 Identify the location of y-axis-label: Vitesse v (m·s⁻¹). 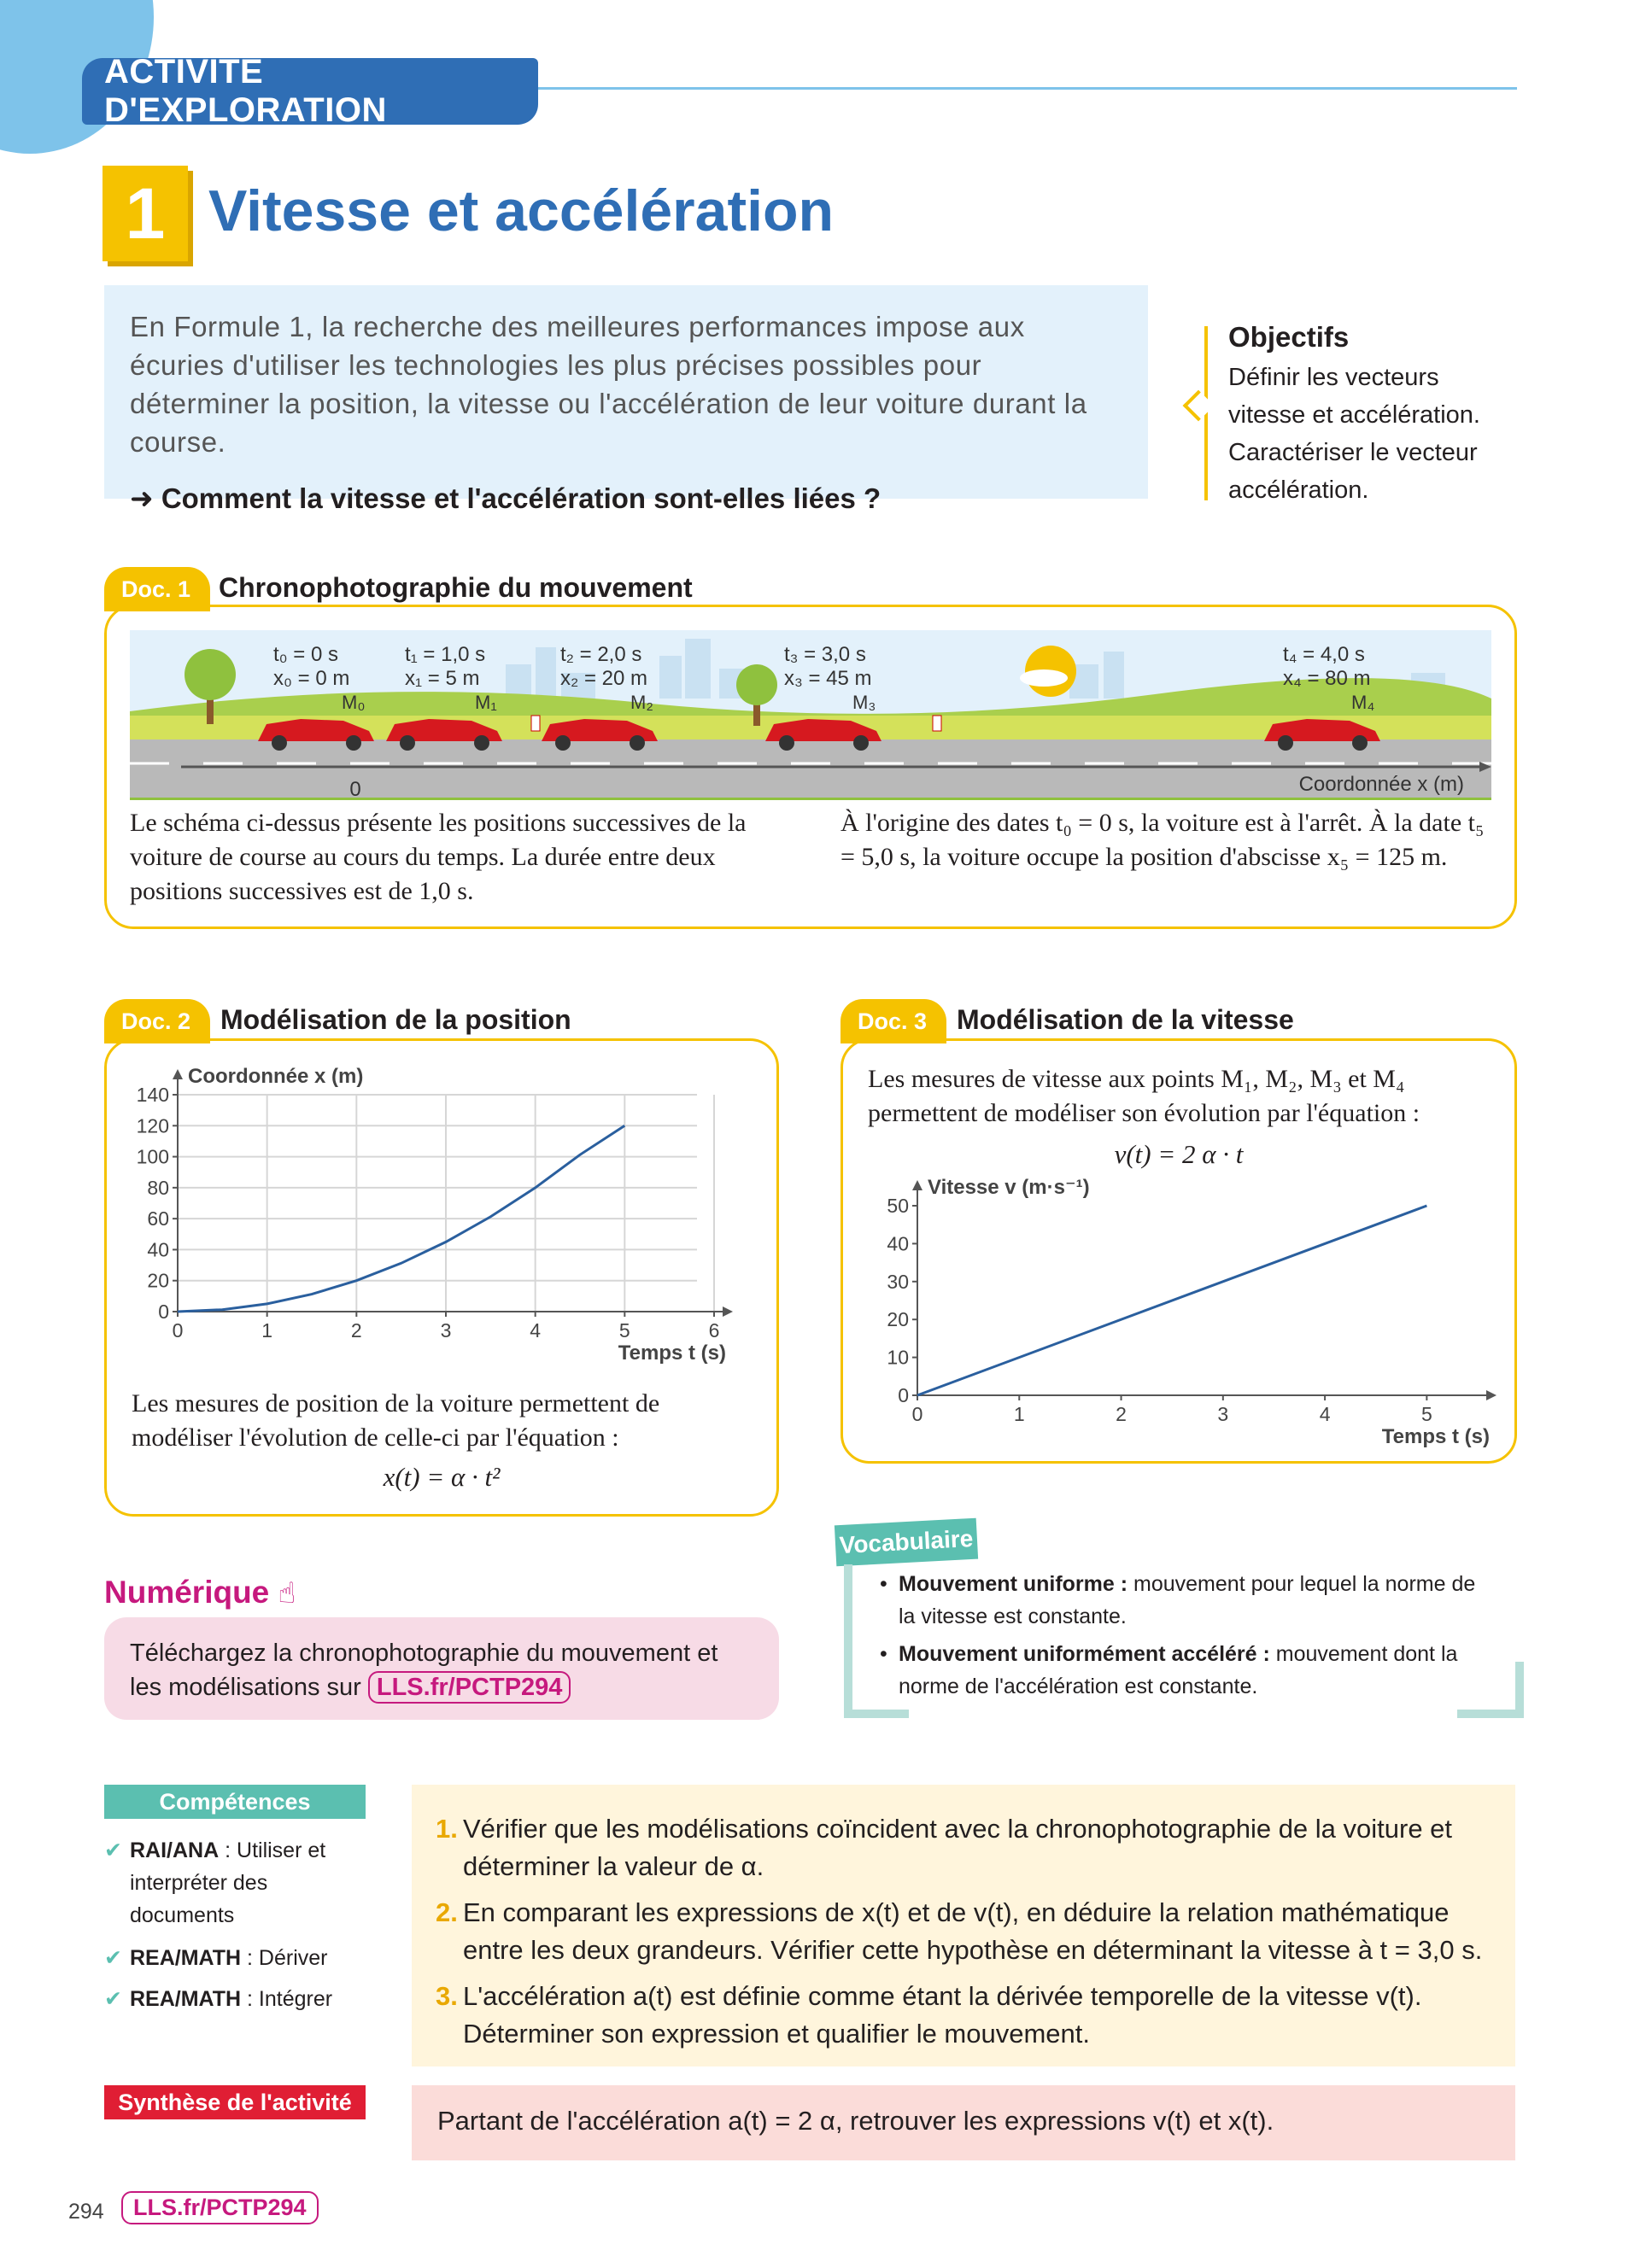
(1009, 1188).